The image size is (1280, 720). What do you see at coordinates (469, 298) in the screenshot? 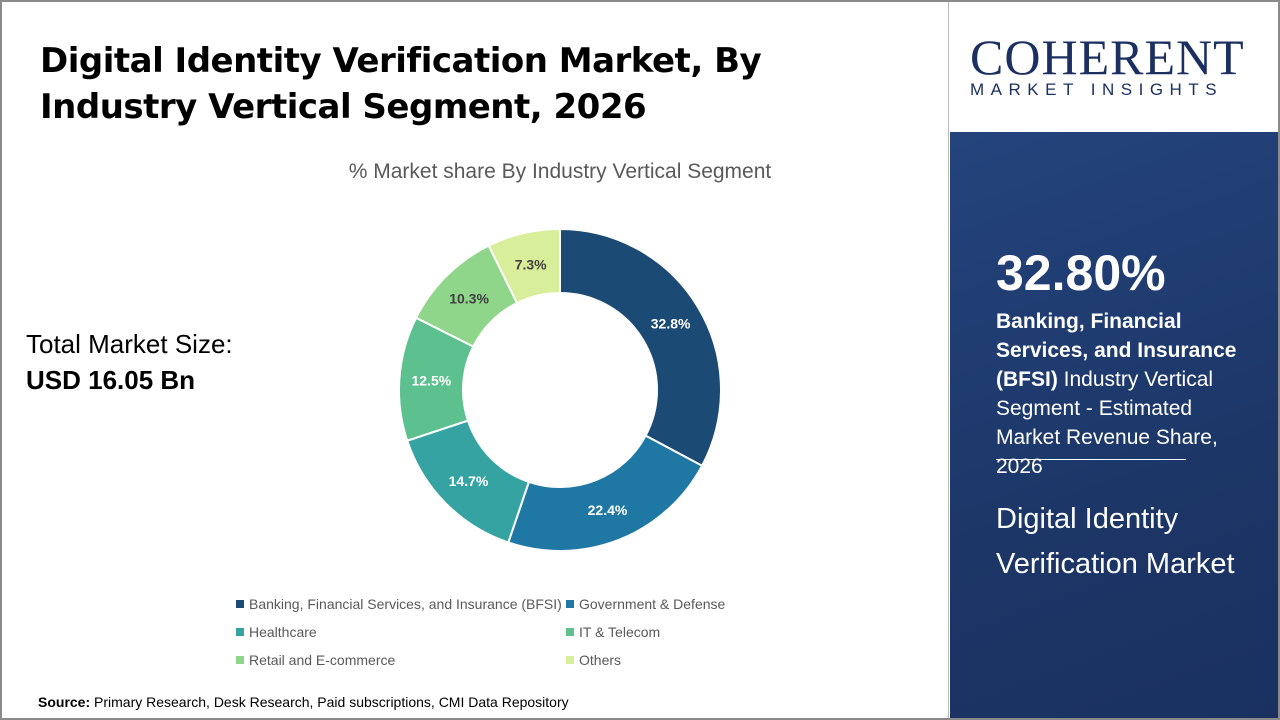
I see `data-label: 10.3%` at bounding box center [469, 298].